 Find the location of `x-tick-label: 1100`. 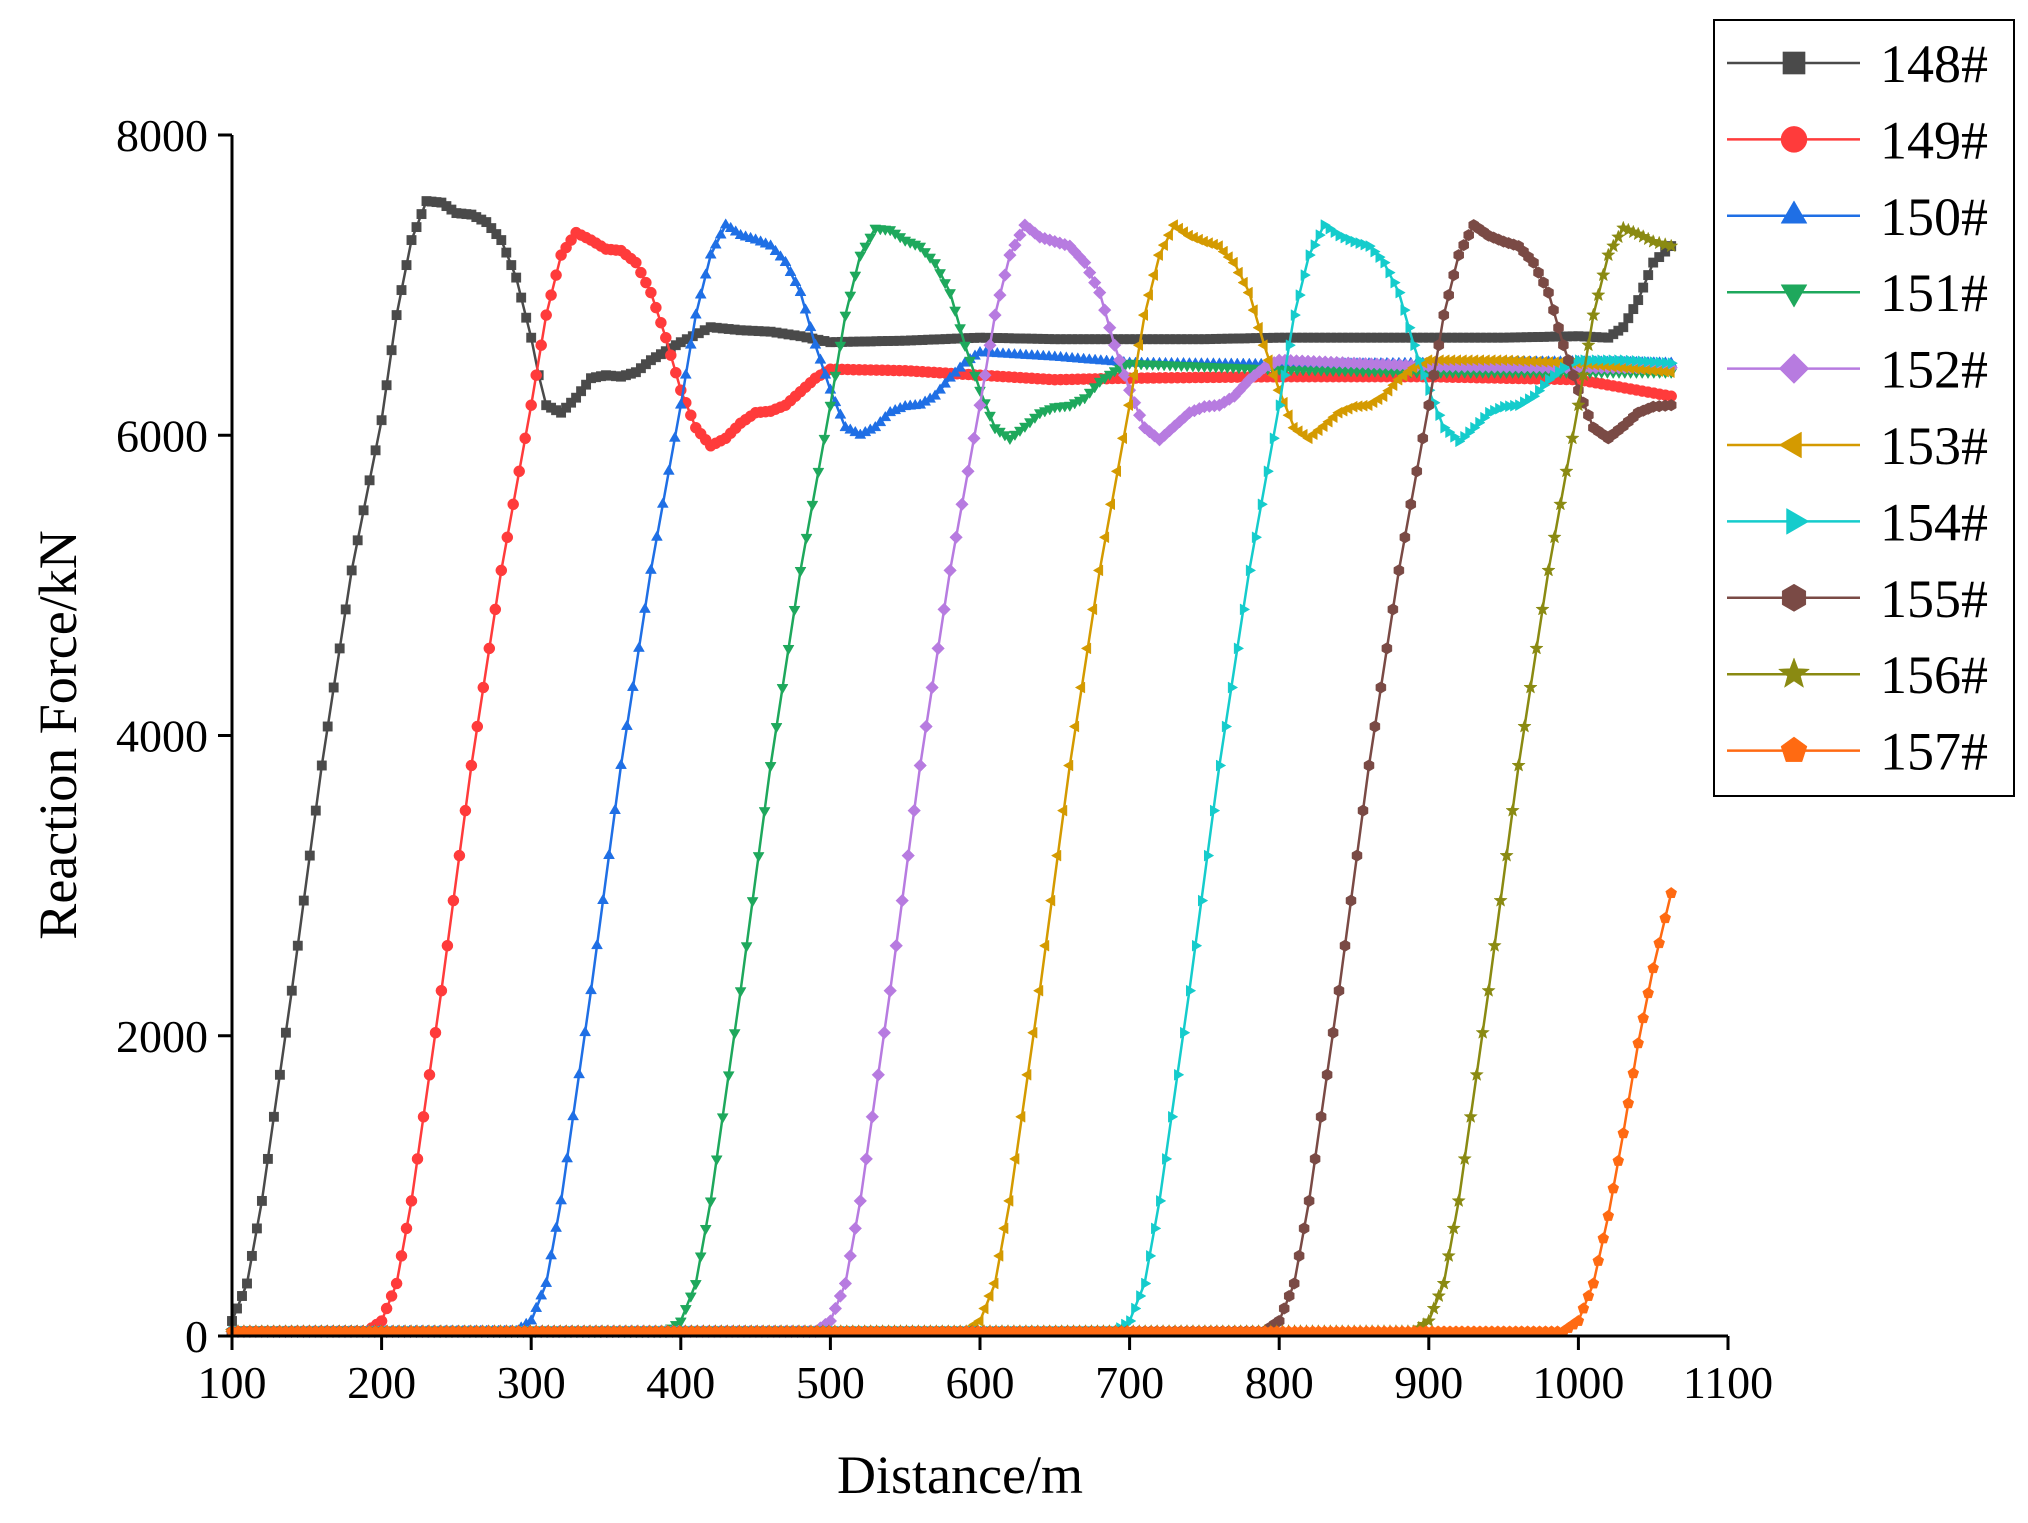

x-tick-label: 1100 is located at coordinates (1728, 1382).